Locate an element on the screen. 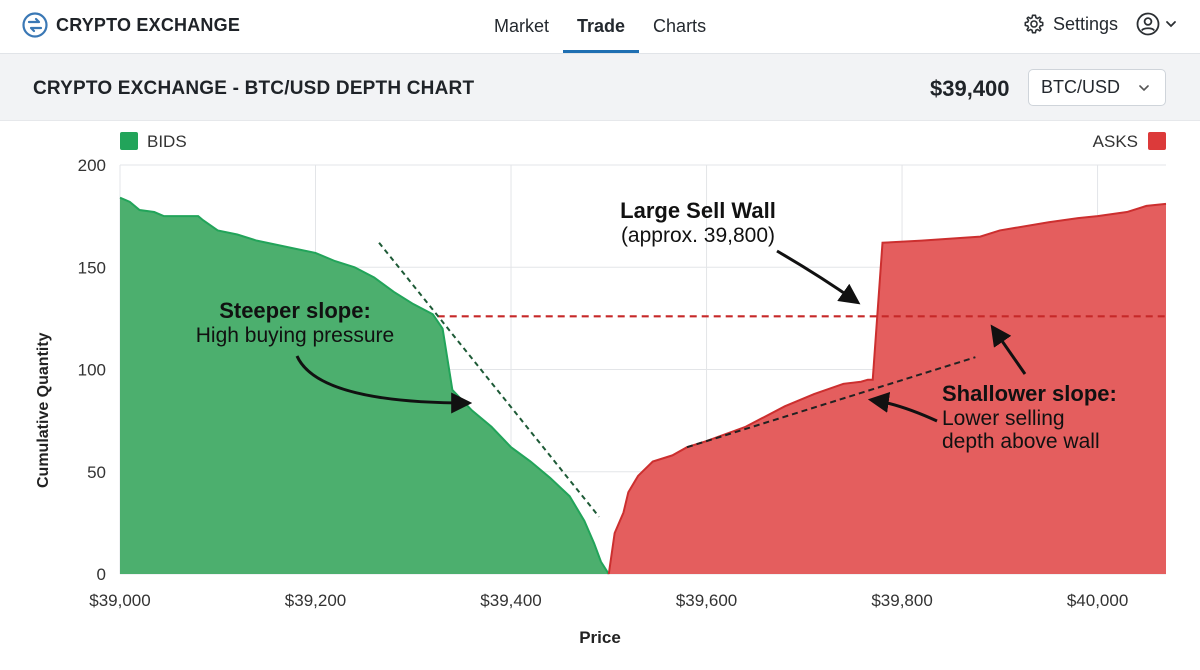 The height and width of the screenshot is (670, 1200). y-tick-label: 50 is located at coordinates (96, 472).